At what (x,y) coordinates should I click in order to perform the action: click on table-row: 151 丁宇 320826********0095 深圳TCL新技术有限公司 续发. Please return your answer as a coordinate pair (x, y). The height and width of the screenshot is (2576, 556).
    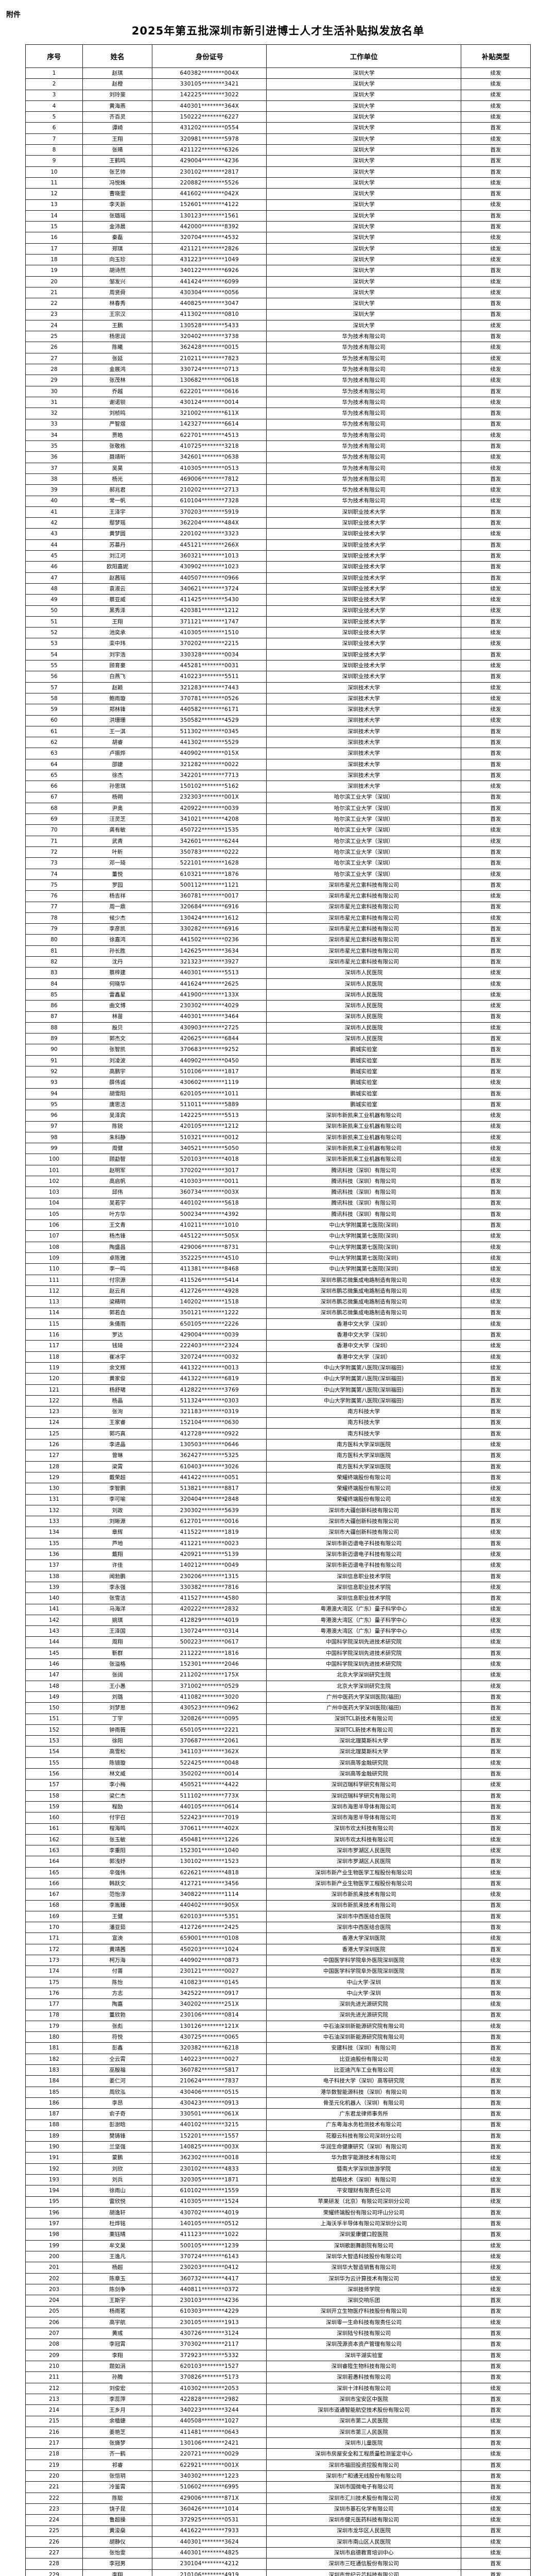
    Looking at the image, I should click on (278, 1719).